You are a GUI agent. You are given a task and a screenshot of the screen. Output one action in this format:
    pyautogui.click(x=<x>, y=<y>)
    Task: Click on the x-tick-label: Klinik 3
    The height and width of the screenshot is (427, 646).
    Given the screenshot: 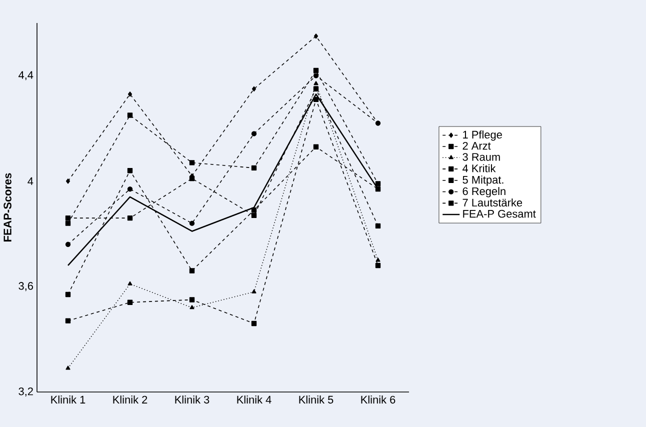 What is the action you would take?
    pyautogui.click(x=192, y=400)
    